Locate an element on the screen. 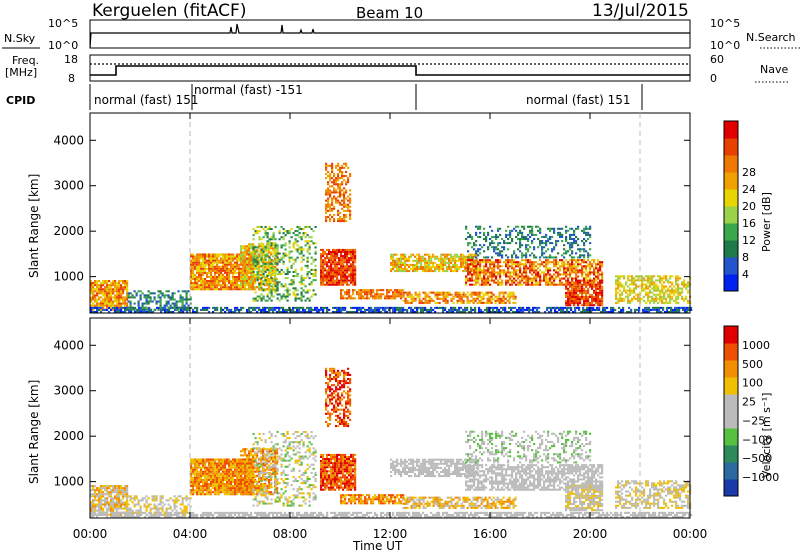 The width and height of the screenshot is (800, 554). station-title: Kerguelen (fitACF) is located at coordinates (169, 11).